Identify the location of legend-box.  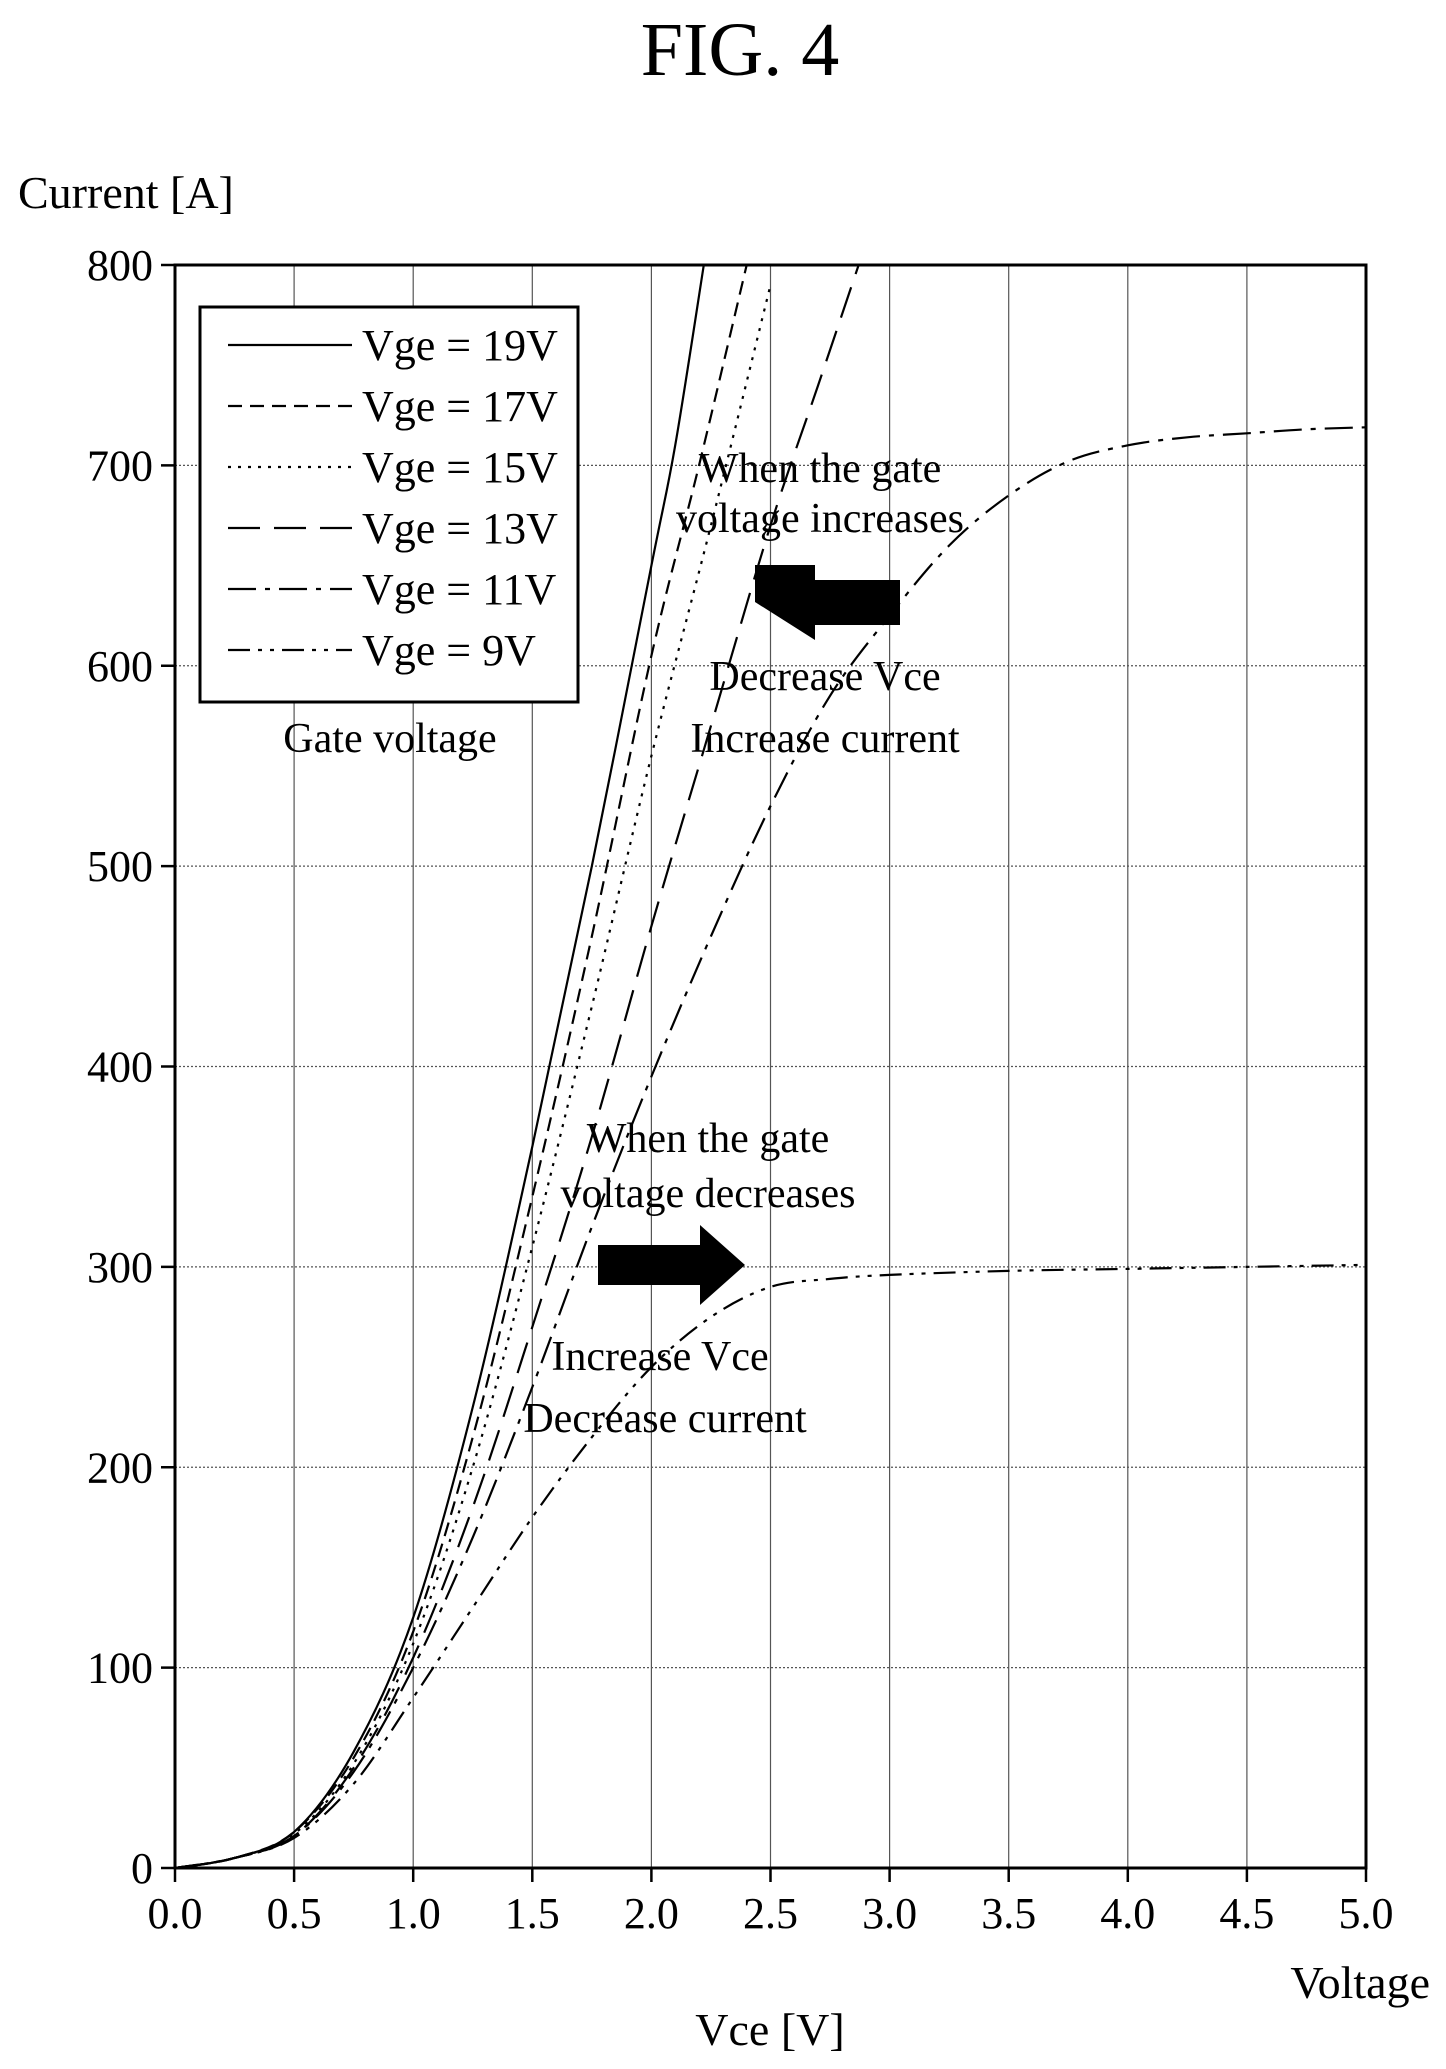
(389, 504).